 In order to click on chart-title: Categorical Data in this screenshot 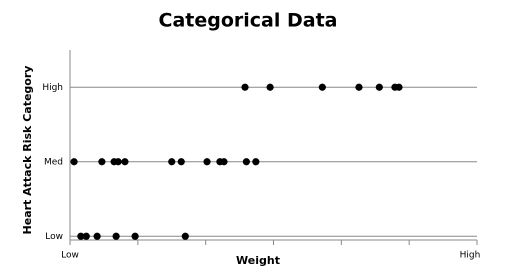, I will do `click(248, 21)`.